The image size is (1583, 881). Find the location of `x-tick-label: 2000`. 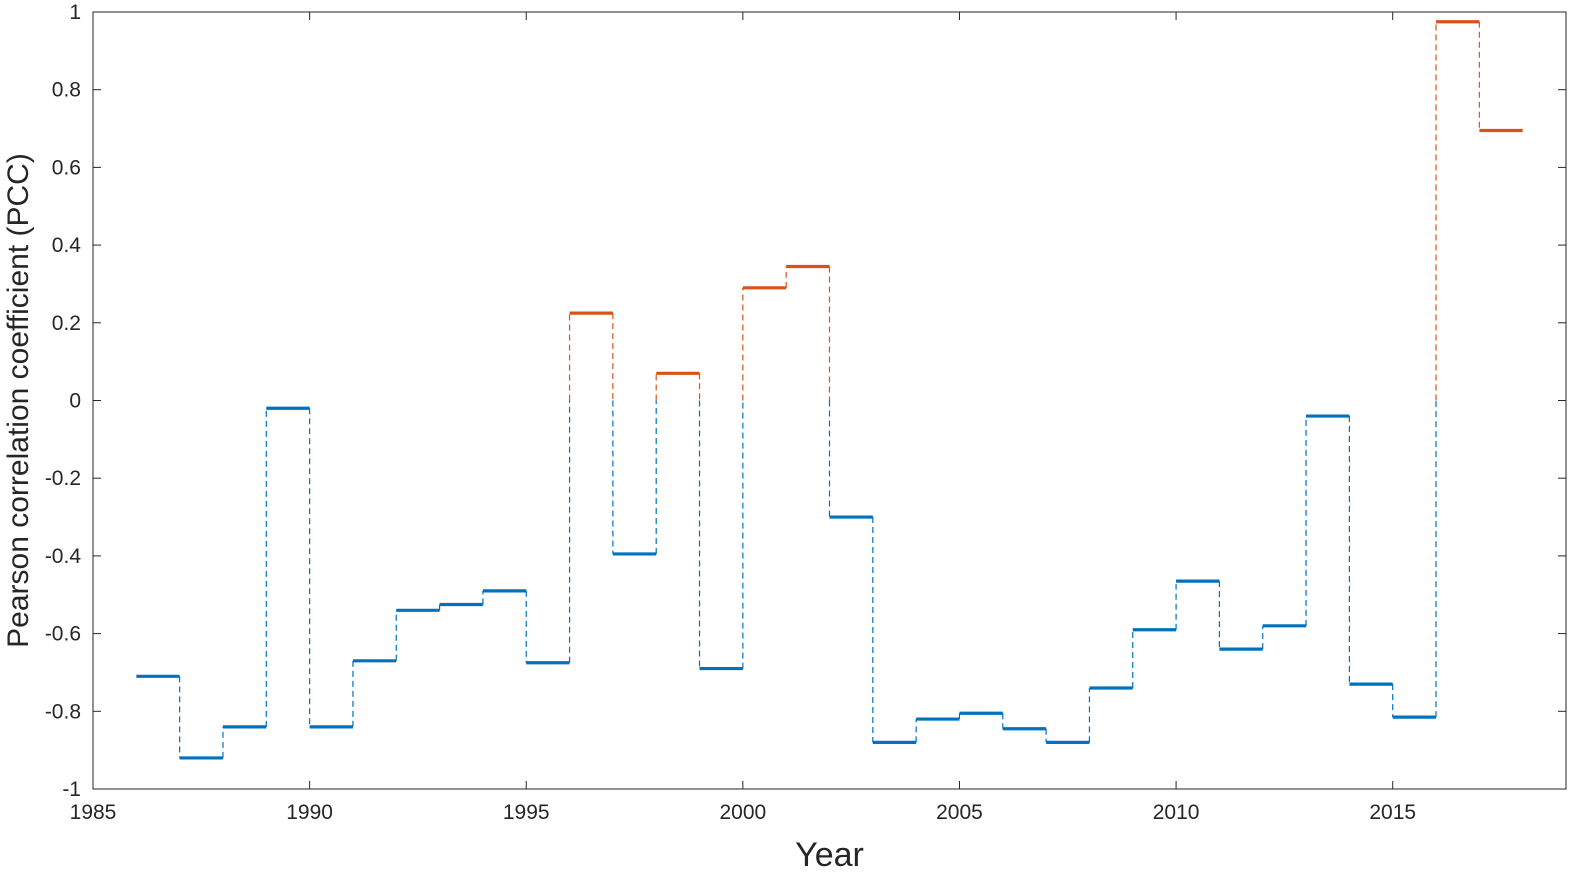

x-tick-label: 2000 is located at coordinates (742, 812).